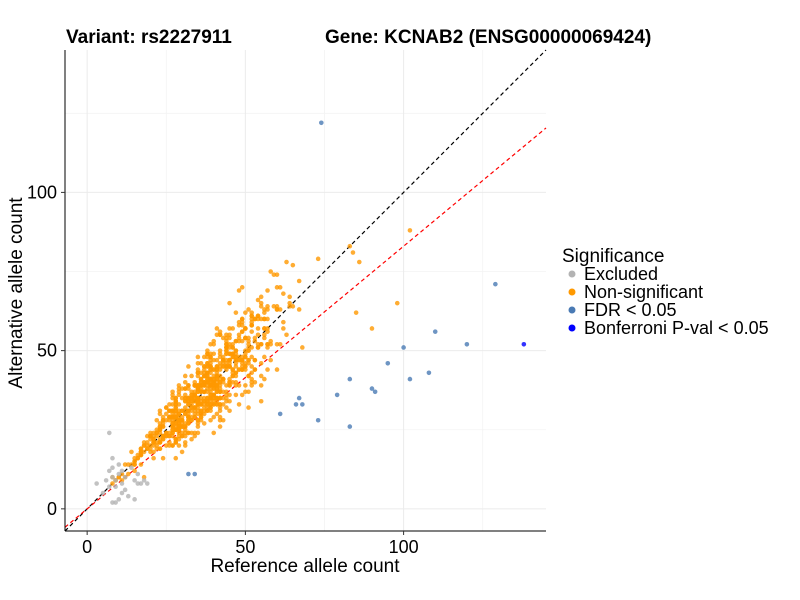 This screenshot has height=600, width=800. What do you see at coordinates (572, 274) in the screenshot?
I see `legend-key-excluded` at bounding box center [572, 274].